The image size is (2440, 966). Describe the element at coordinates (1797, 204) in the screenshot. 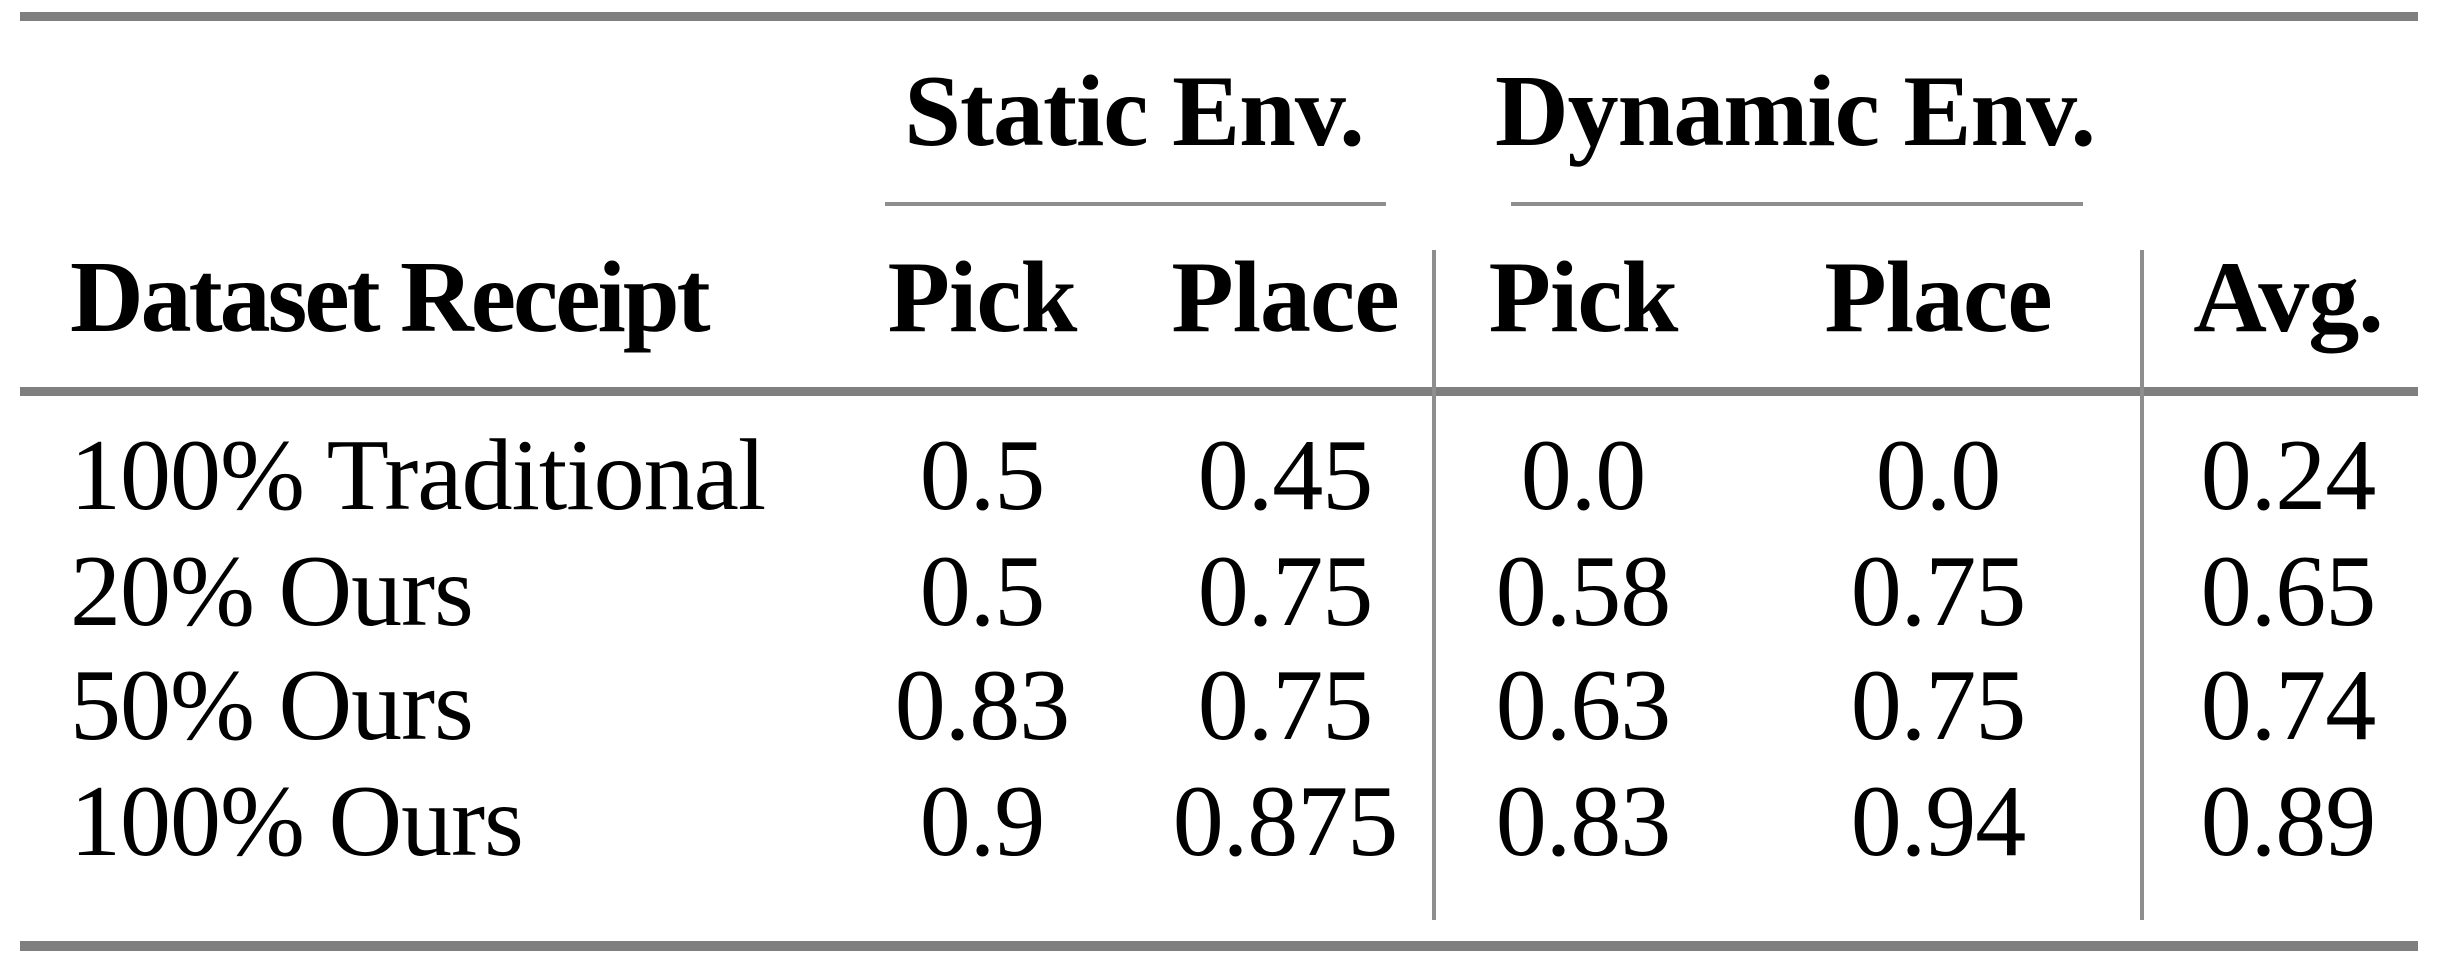

I see `dynamic-env-underline` at that location.